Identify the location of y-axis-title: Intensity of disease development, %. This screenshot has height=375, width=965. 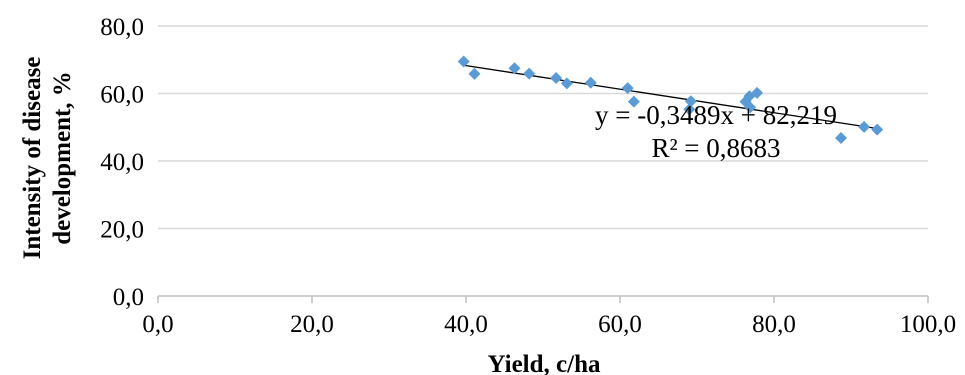
(47, 158).